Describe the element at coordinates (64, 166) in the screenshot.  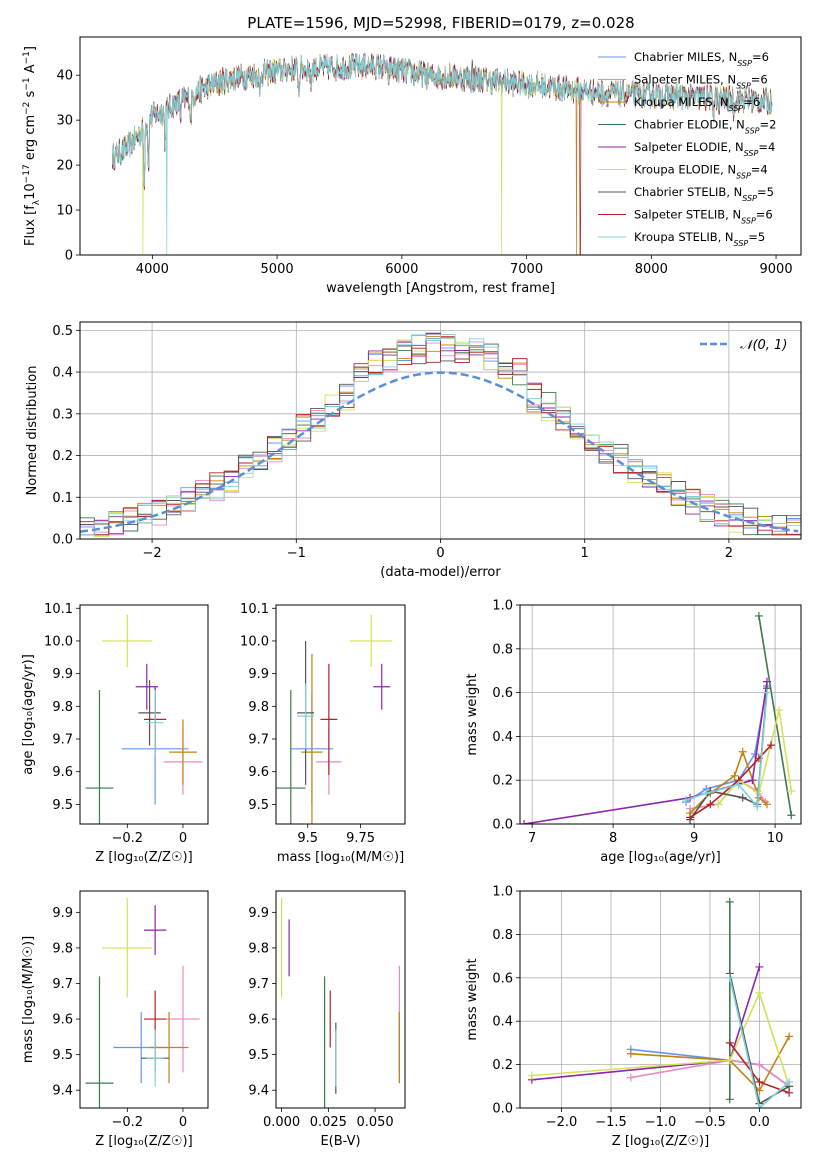
I see `y-tick-label: 20` at that location.